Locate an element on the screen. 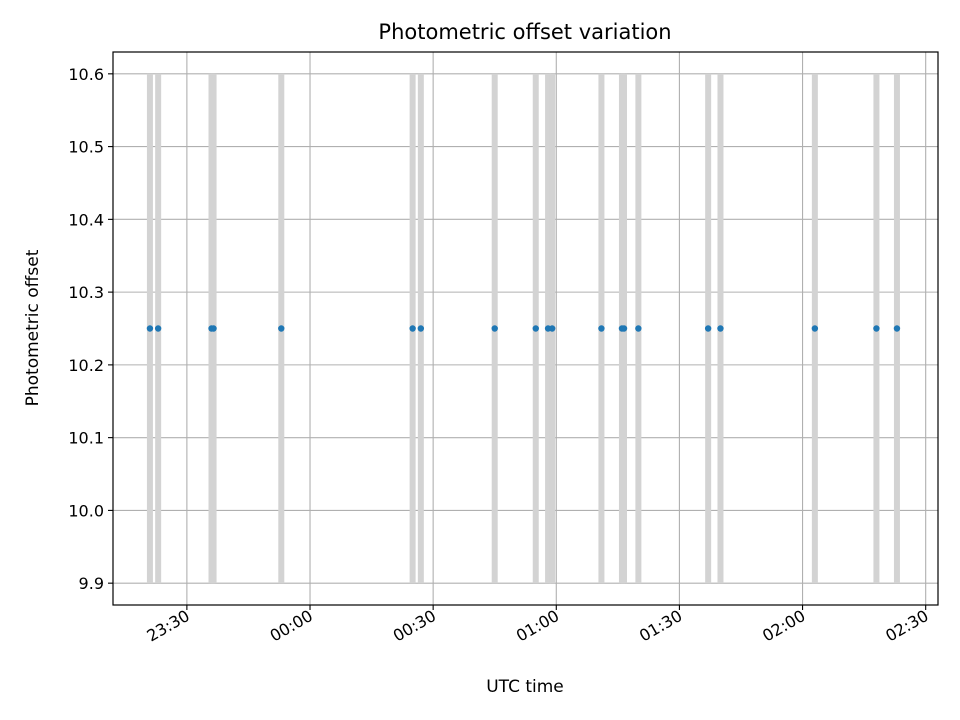  y-tick-label: 10.4 is located at coordinates (86, 219).